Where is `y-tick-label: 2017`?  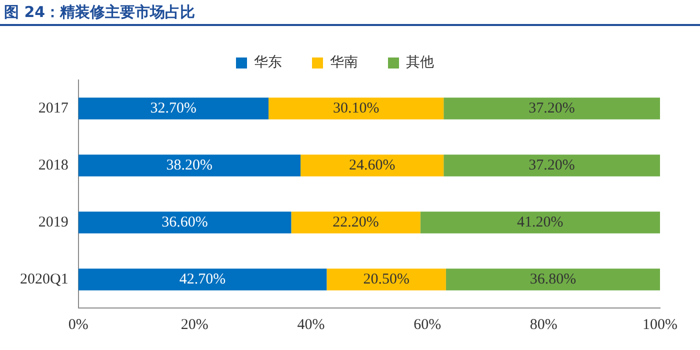
y-tick-label: 2017 is located at coordinates (53, 108).